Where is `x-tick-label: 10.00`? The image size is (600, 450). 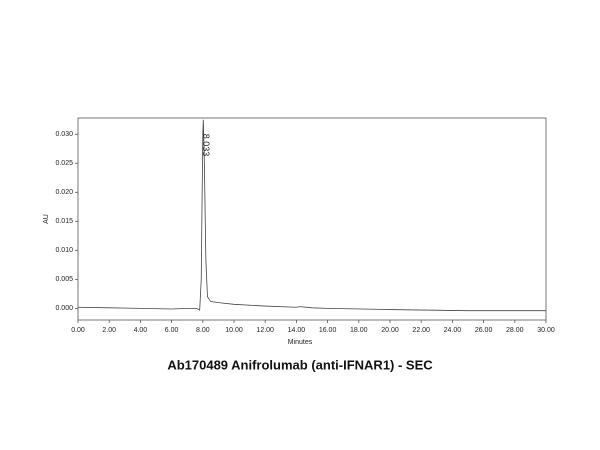
x-tick-label: 10.00 is located at coordinates (234, 330).